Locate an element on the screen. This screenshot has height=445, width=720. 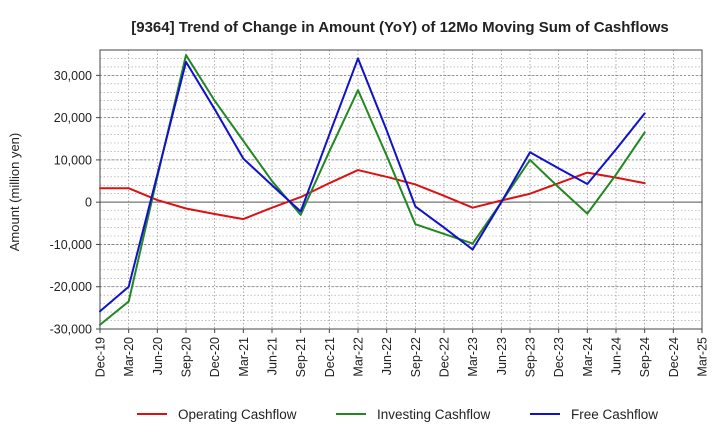
x-tick-label: Mar-23 is located at coordinates (473, 357).